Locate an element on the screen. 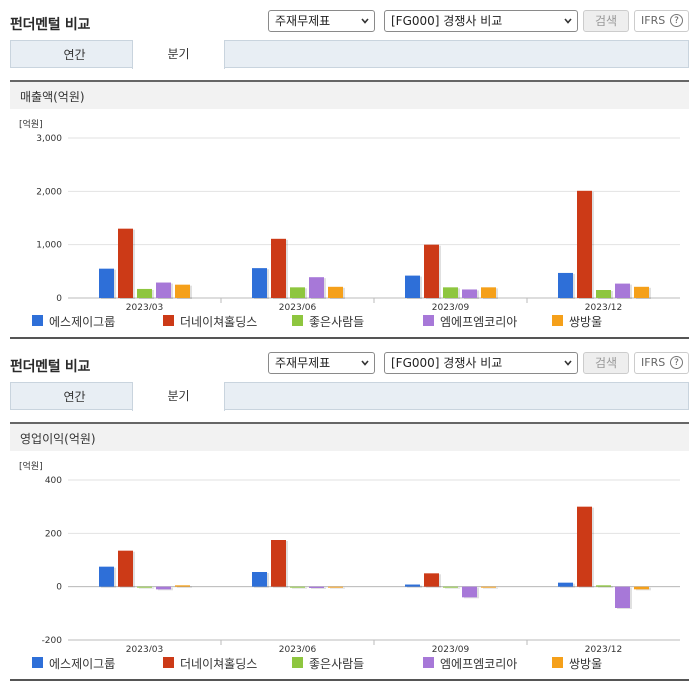 The image size is (696, 684). compare-group-select-value: [FG000] 경쟁사 비교 is located at coordinates (447, 363).